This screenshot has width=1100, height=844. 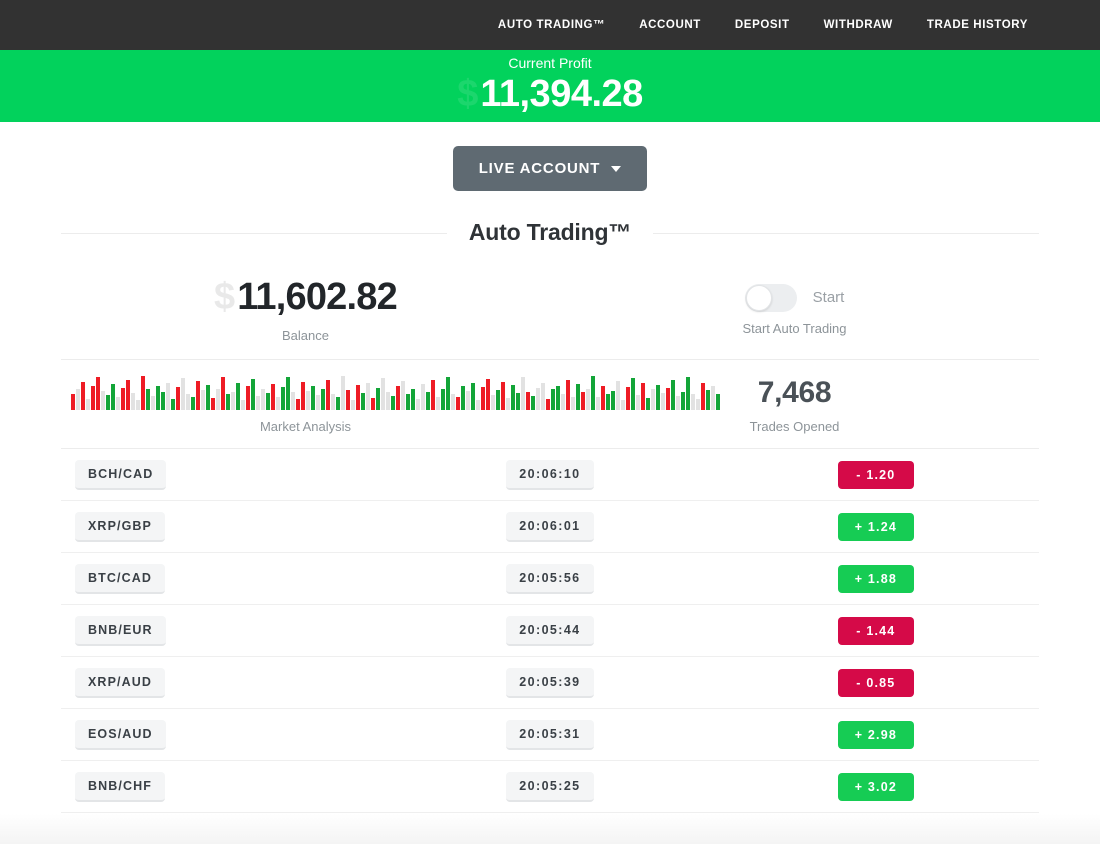 I want to click on trade-pair-tag: BTC/CAD, so click(x=120, y=578).